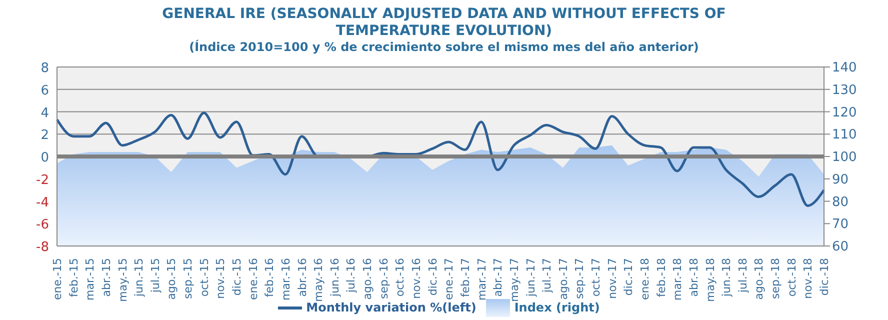 This screenshot has width=888, height=320. I want to click on y-tick-label: 2, so click(44, 136).